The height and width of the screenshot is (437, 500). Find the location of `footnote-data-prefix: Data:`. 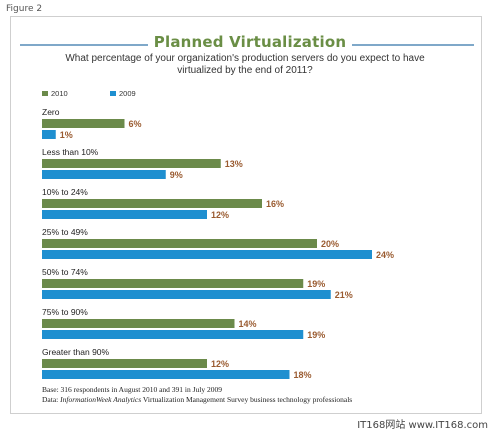

footnote-data-prefix: Data: is located at coordinates (51, 399).